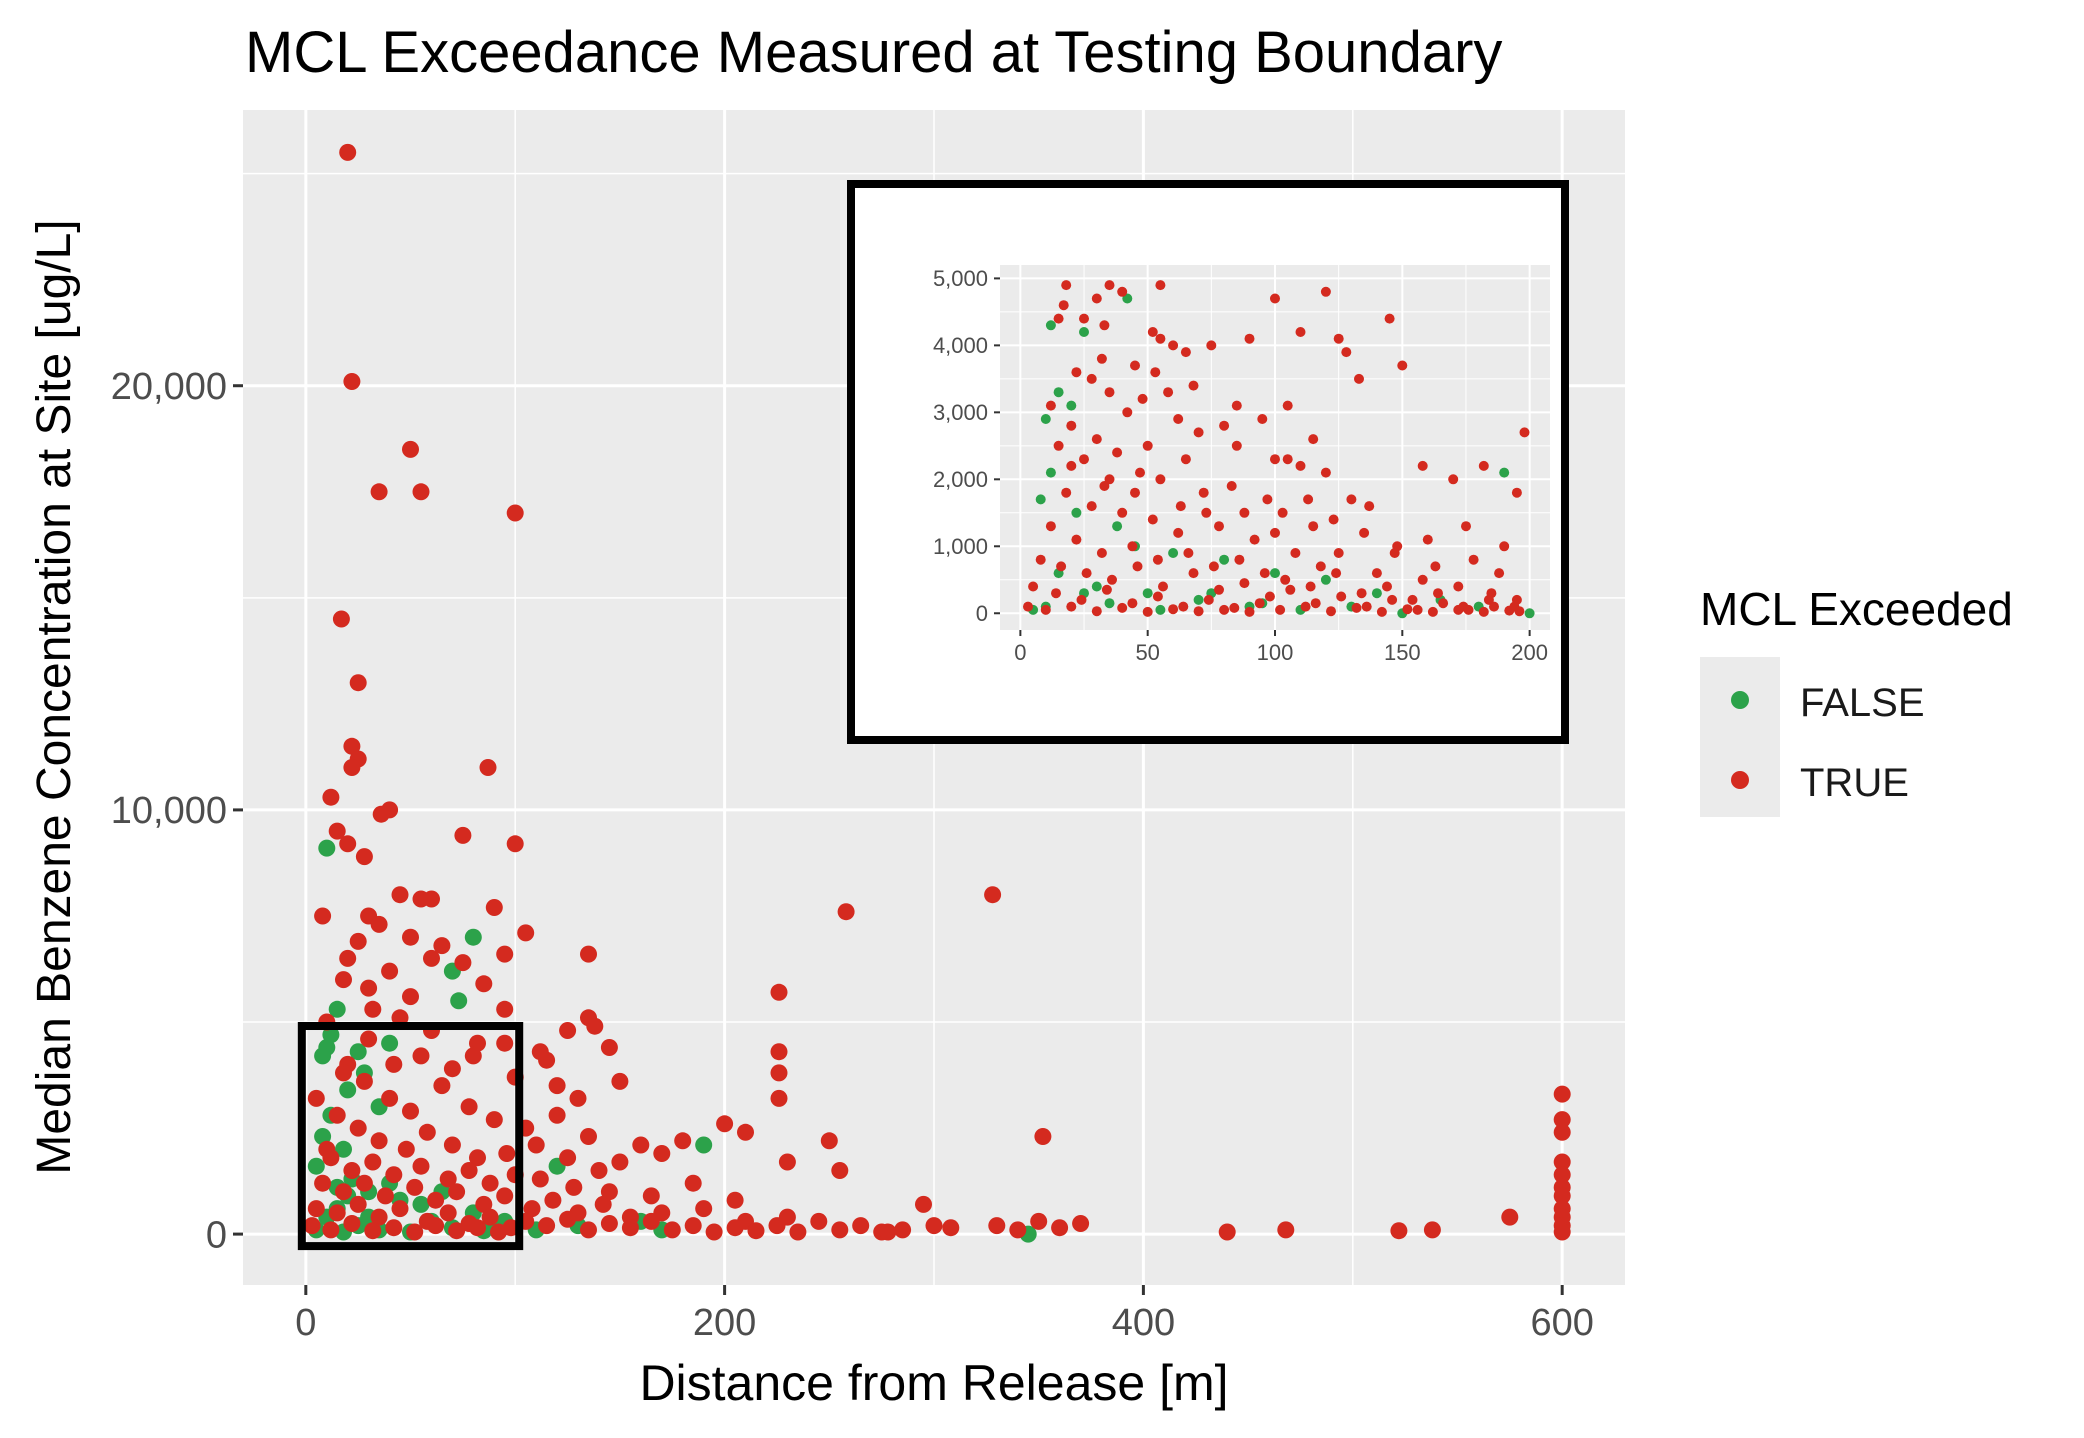  Describe the element at coordinates (1208, 462) in the screenshot. I see `inset-chart: 0 50 100 150 200 0 1,000 2,000 3,000 4,000 5,000` at that location.